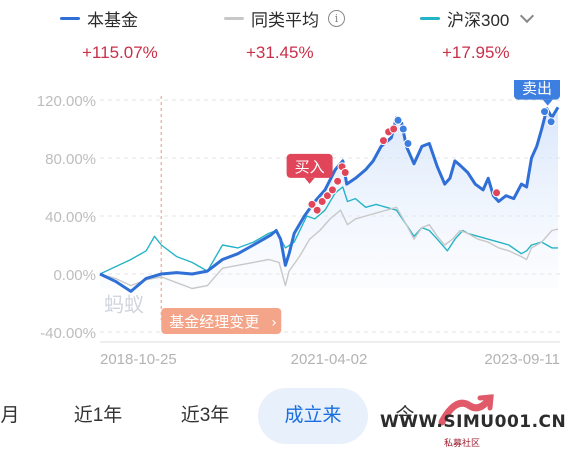 This screenshot has width=580, height=457. I want to click on site-watermark: WWW.SIMU001.CN 私募社区, so click(474, 422).